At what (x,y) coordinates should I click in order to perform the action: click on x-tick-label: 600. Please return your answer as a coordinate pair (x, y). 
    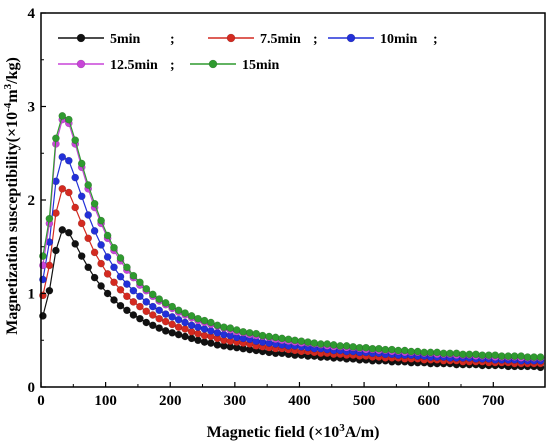
    Looking at the image, I should click on (428, 401).